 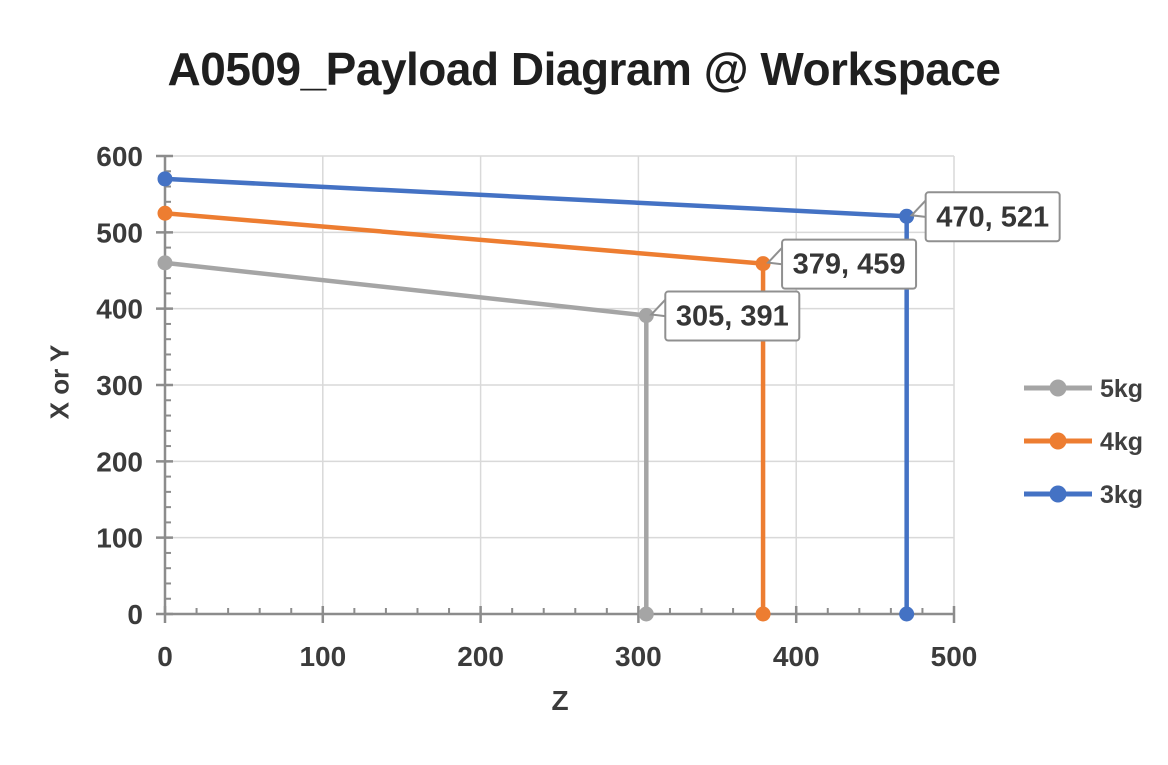 What do you see at coordinates (1121, 495) in the screenshot?
I see `legend-label-3kg: 3kg` at bounding box center [1121, 495].